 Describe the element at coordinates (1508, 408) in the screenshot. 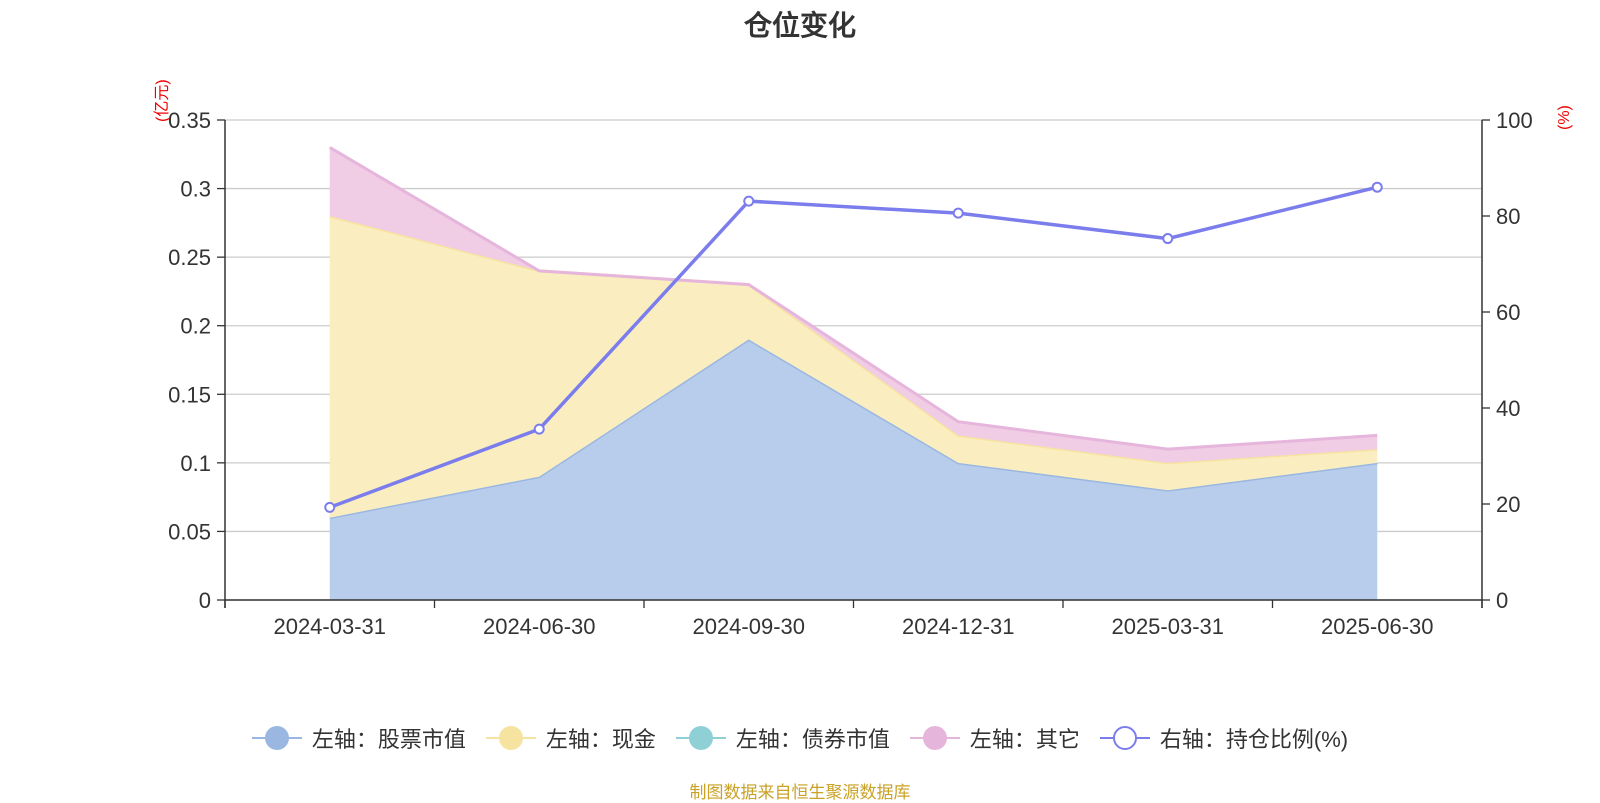

I see `right-tick-label: 40` at that location.